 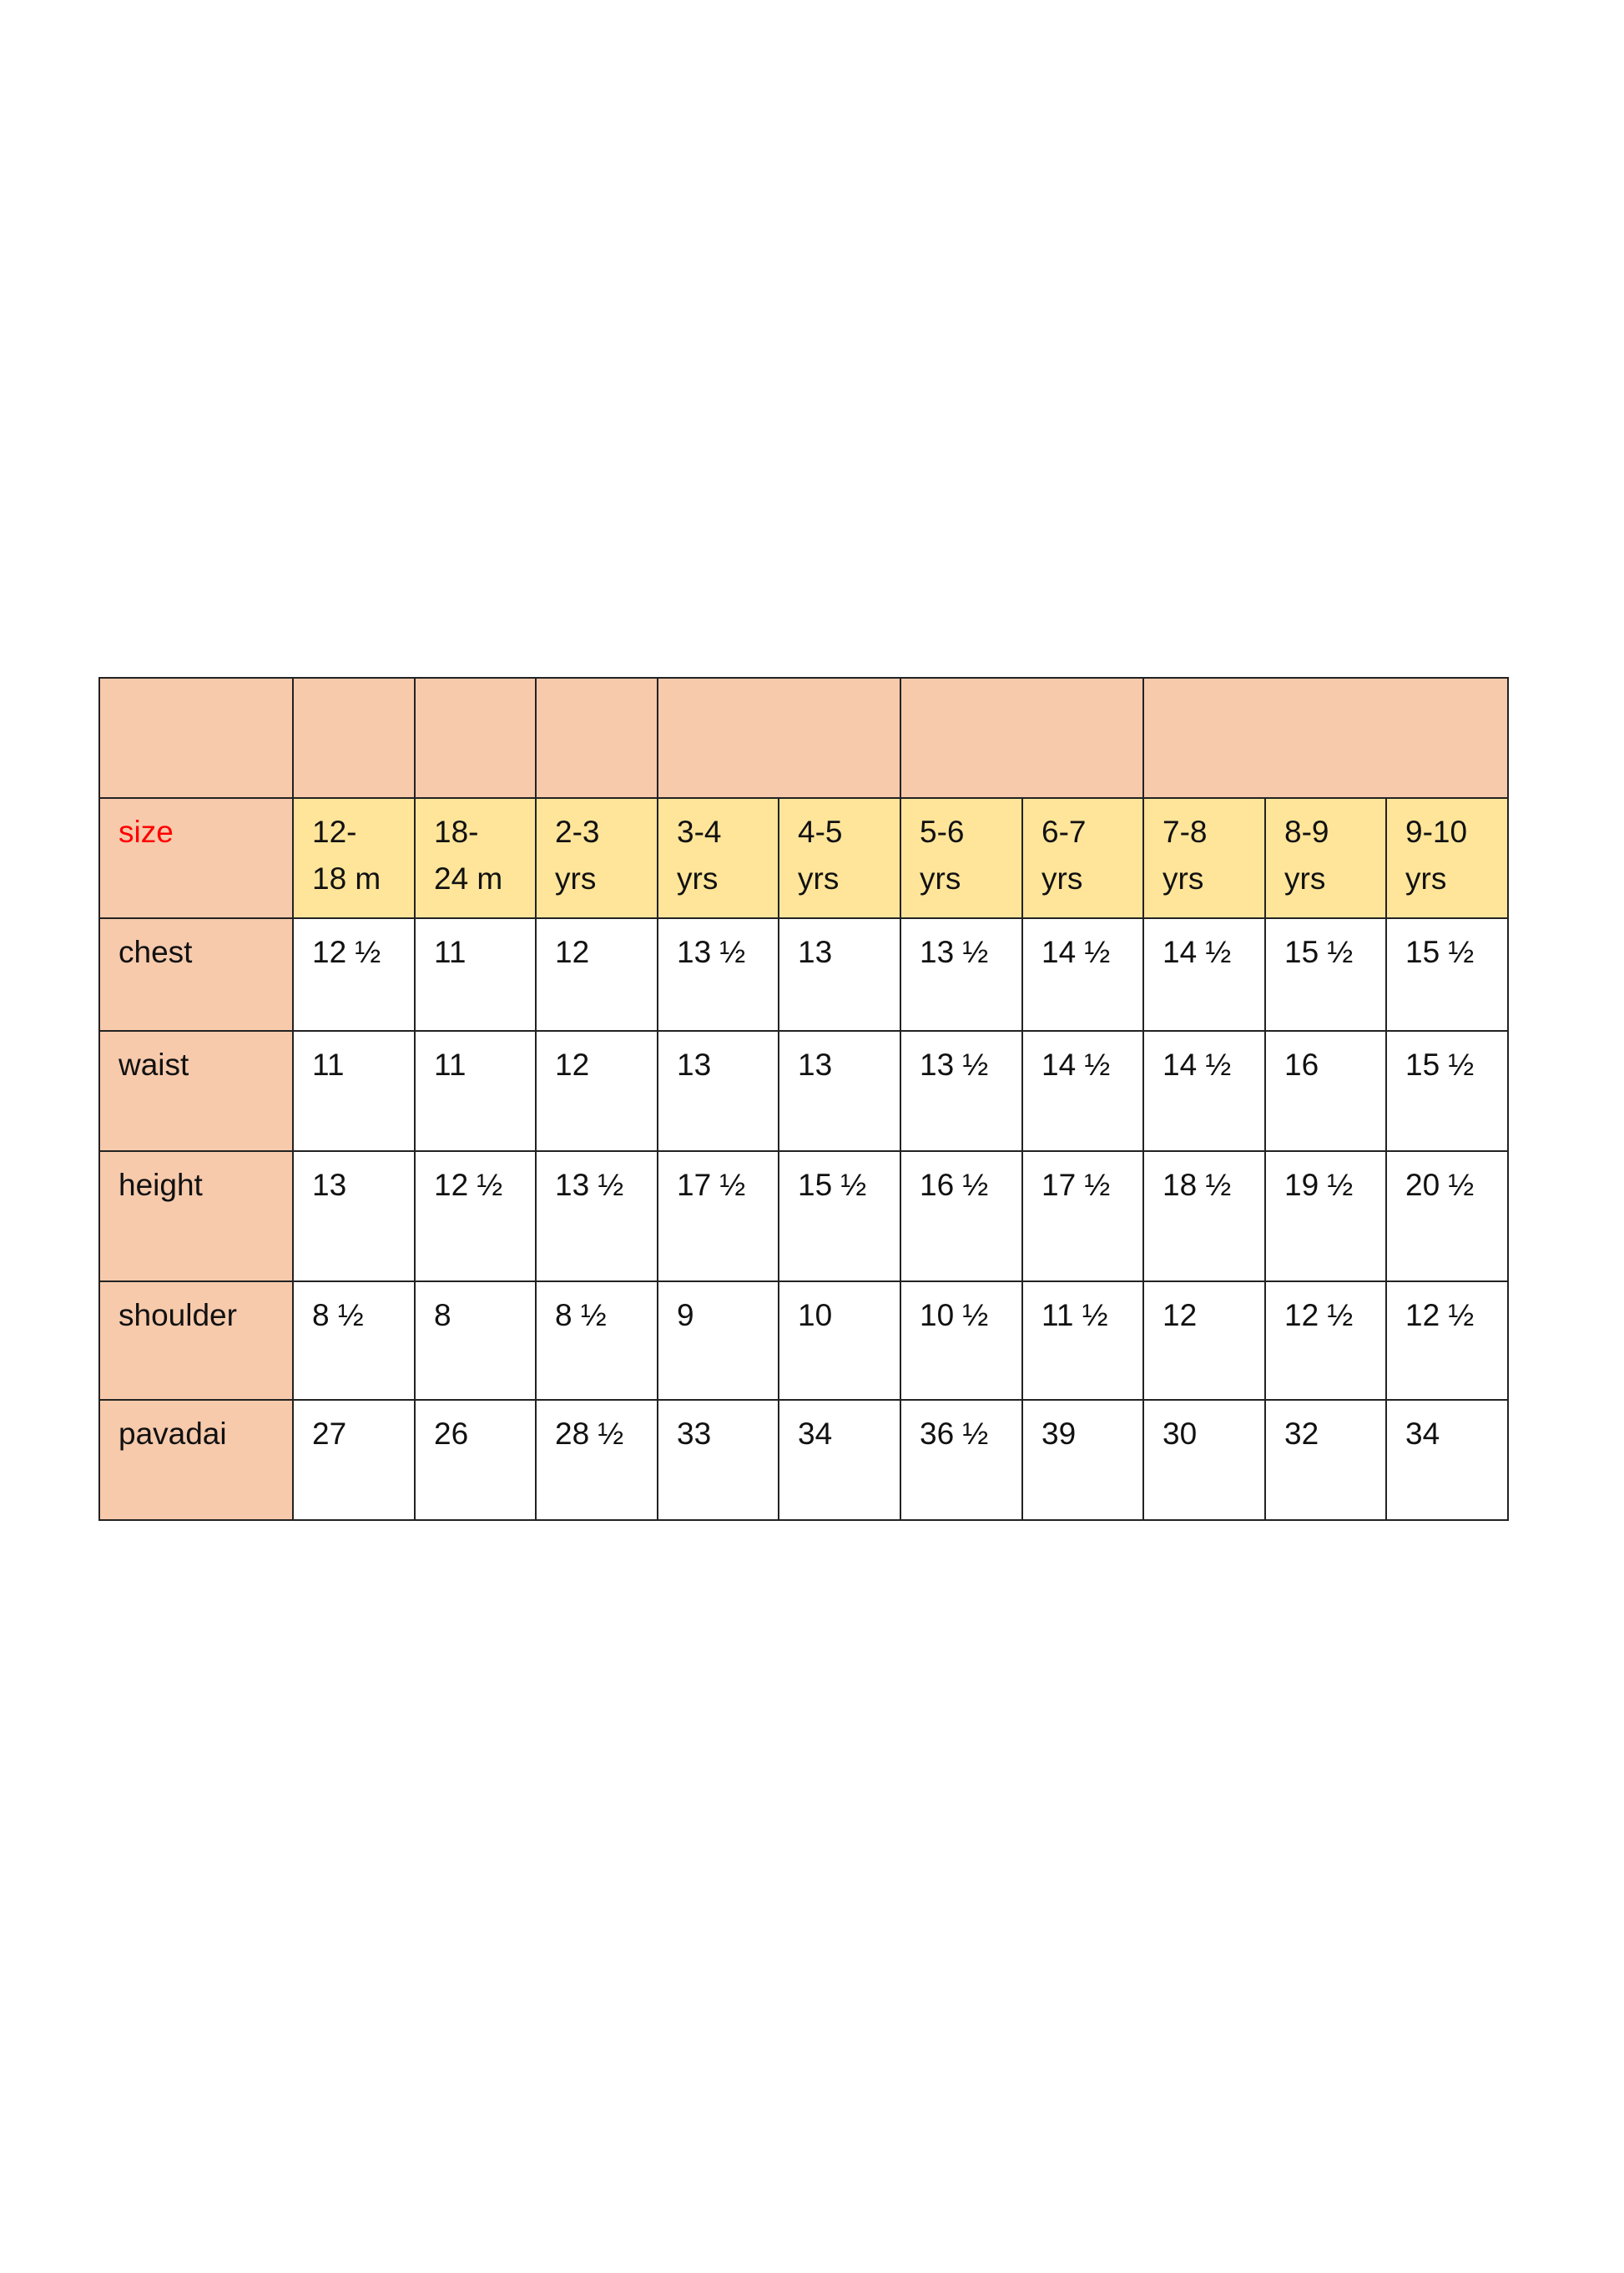 What do you see at coordinates (1082, 1340) in the screenshot?
I see `value-cell: 11 ½` at bounding box center [1082, 1340].